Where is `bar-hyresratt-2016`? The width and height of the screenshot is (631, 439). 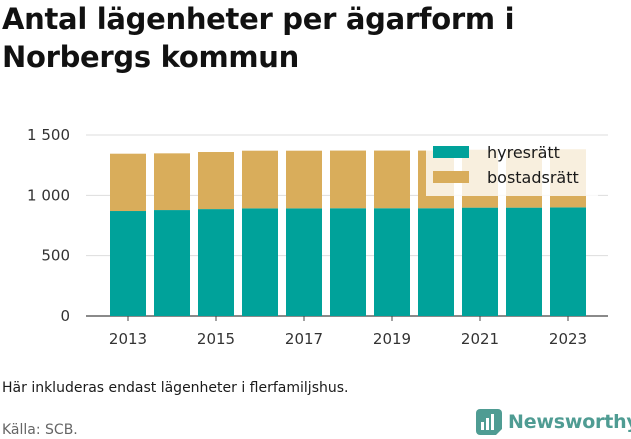
bar-hyresratt-2016 is located at coordinates (260, 262).